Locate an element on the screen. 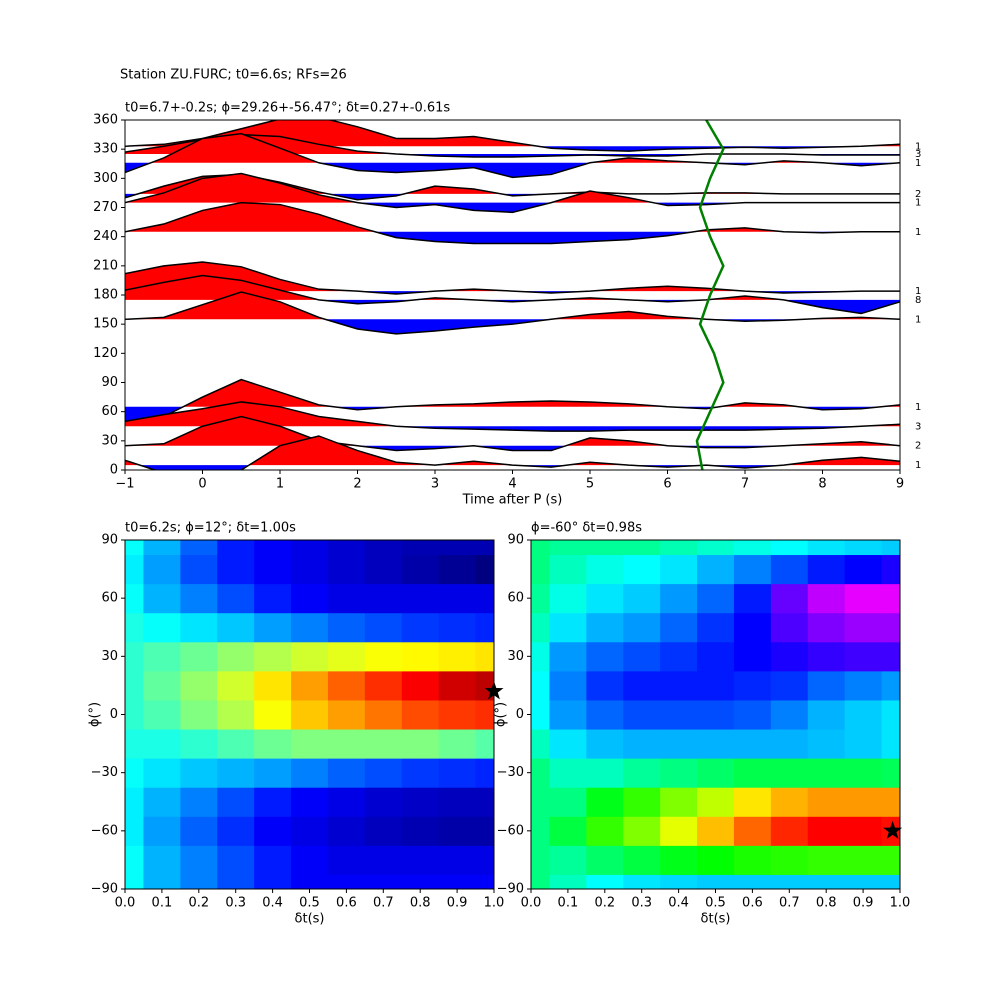 The image size is (1000, 1004). positive-fill is located at coordinates (512, 414).